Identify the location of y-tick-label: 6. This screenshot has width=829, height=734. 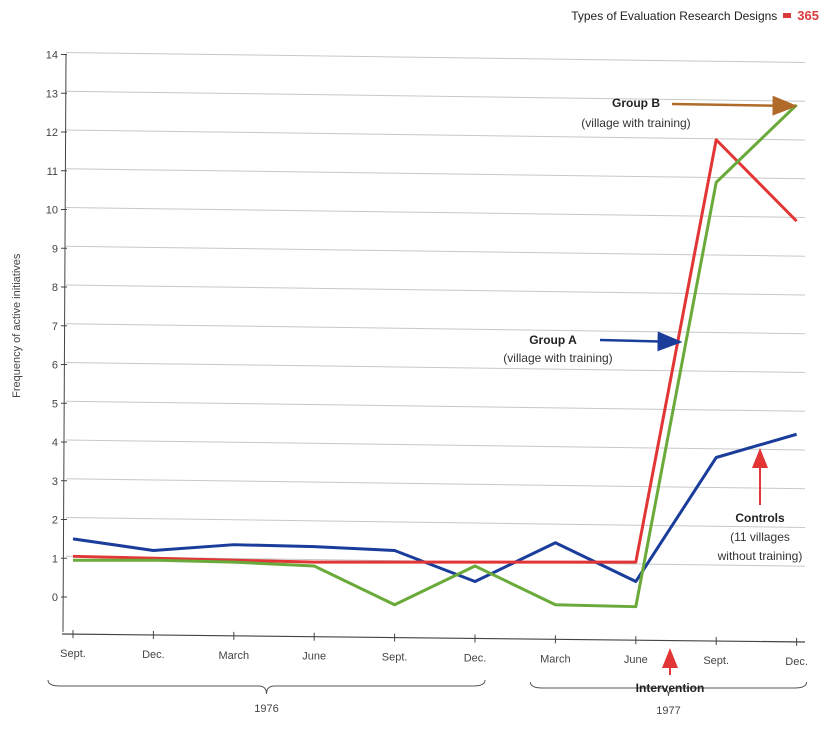
(55, 366).